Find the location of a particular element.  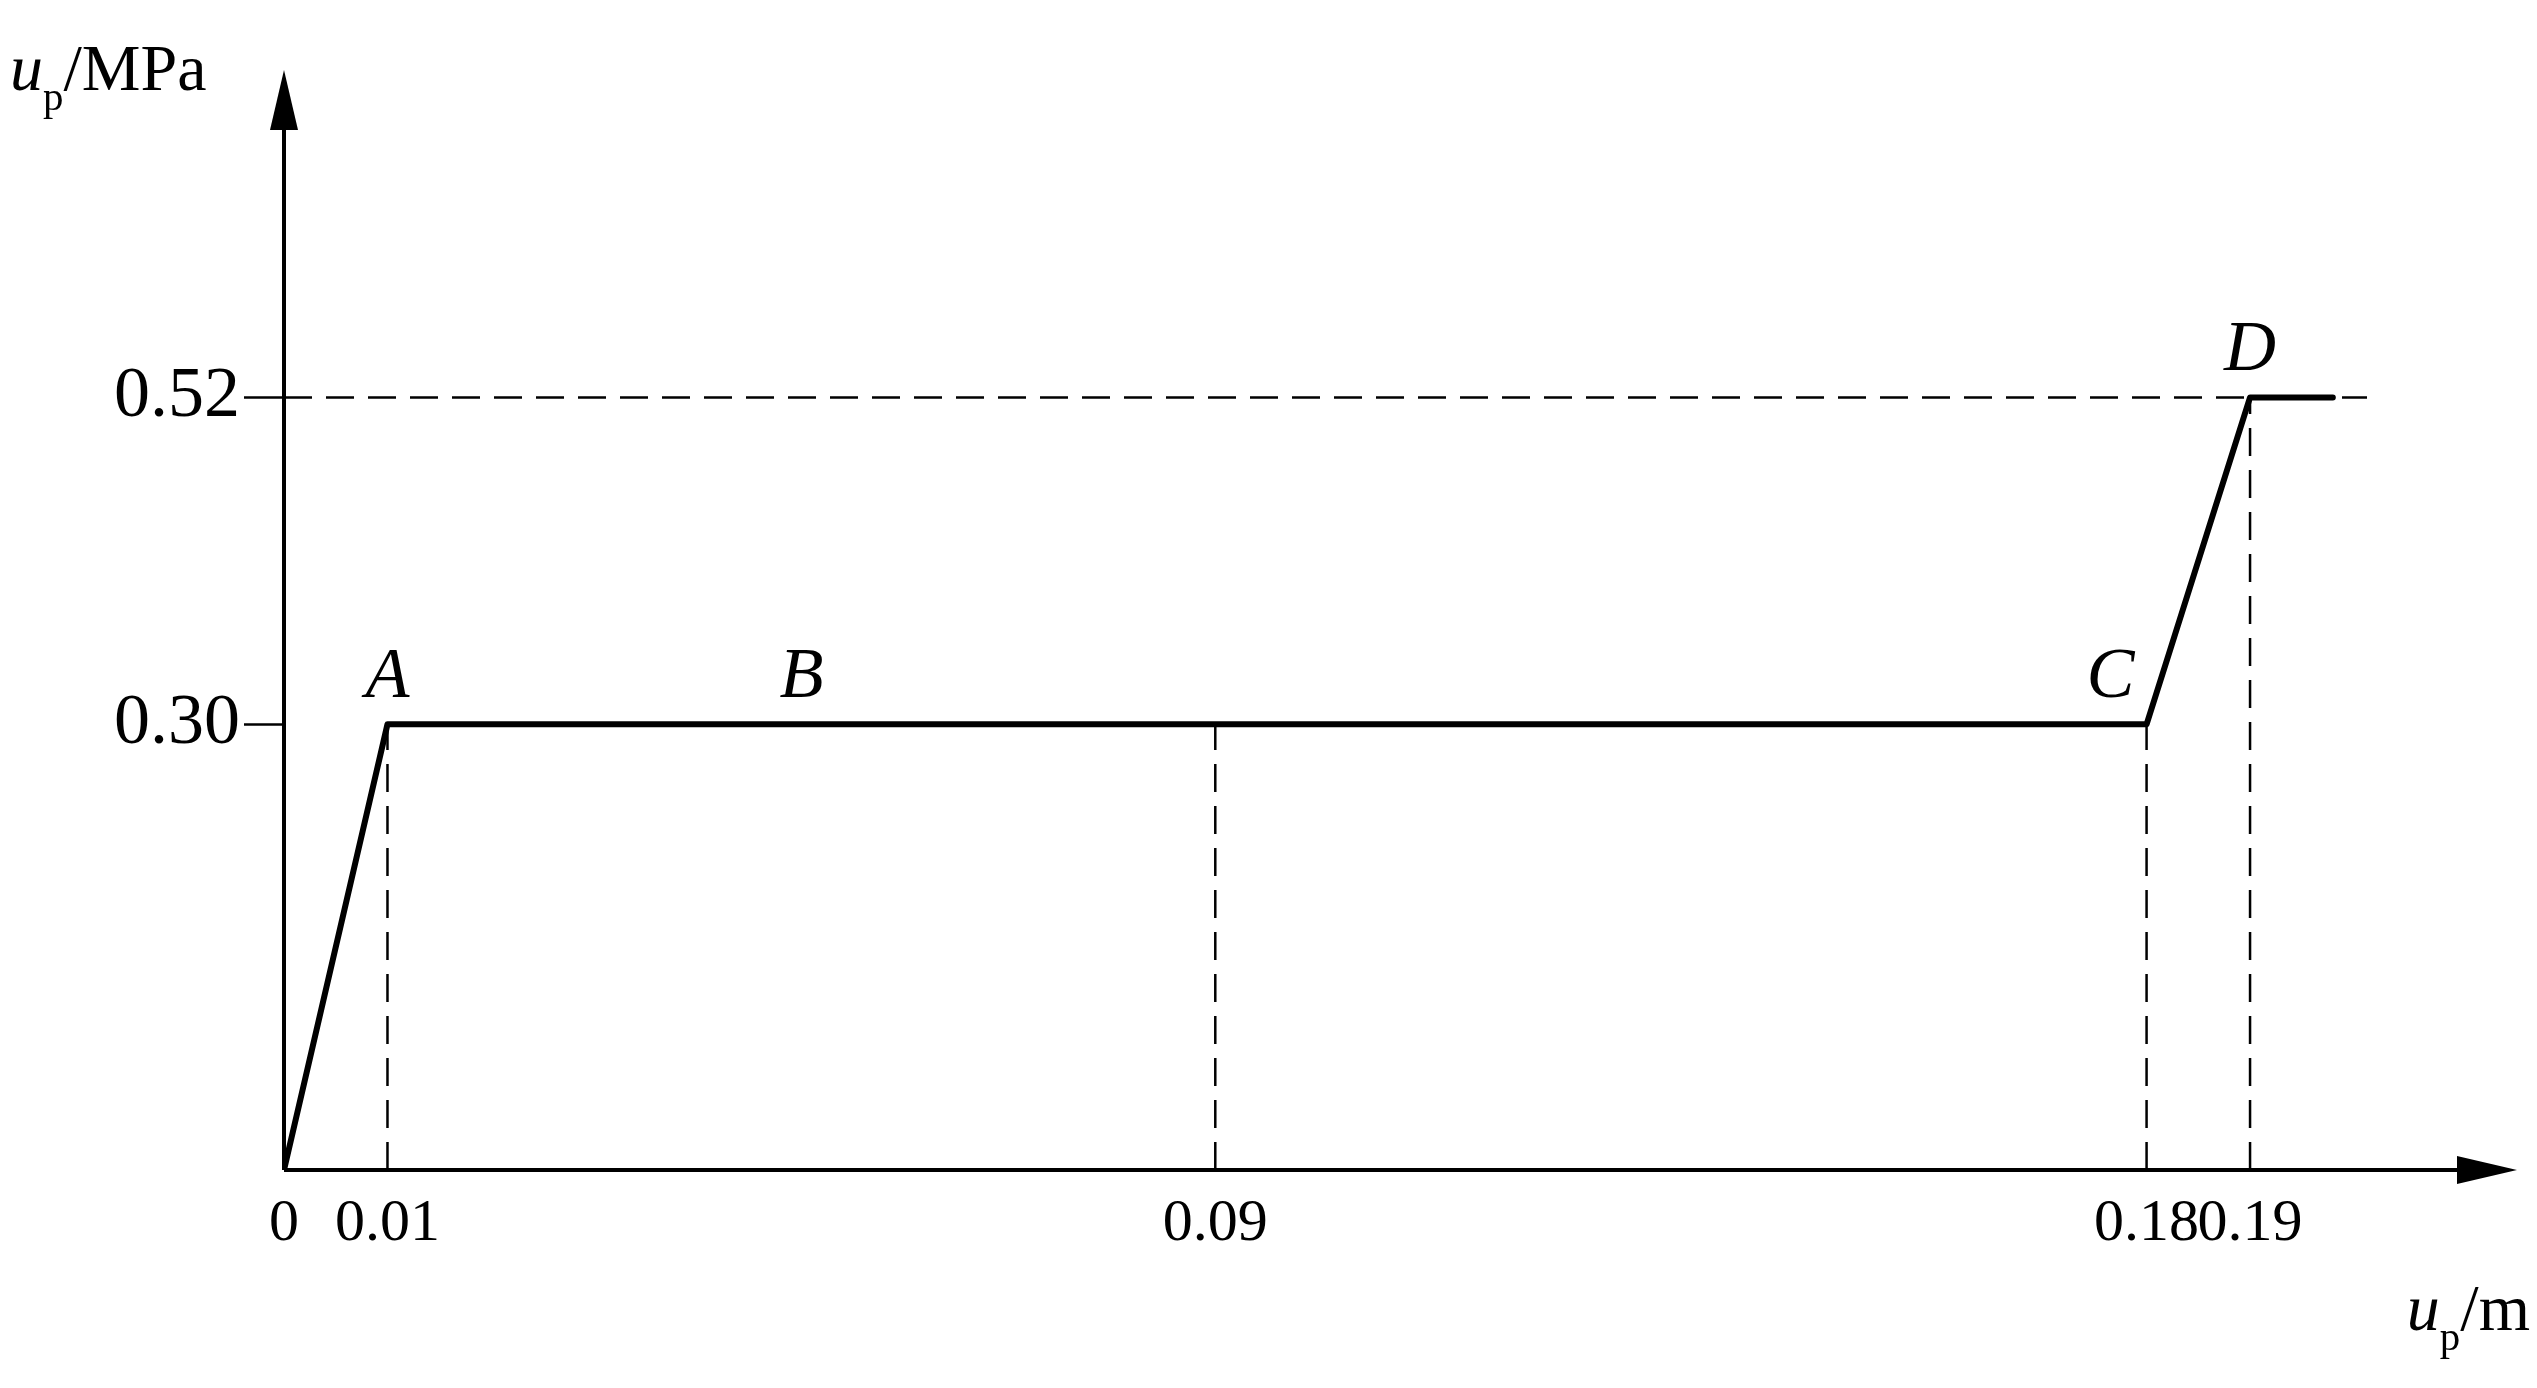

x-tick-label: 0.18 is located at coordinates (2147, 1219).